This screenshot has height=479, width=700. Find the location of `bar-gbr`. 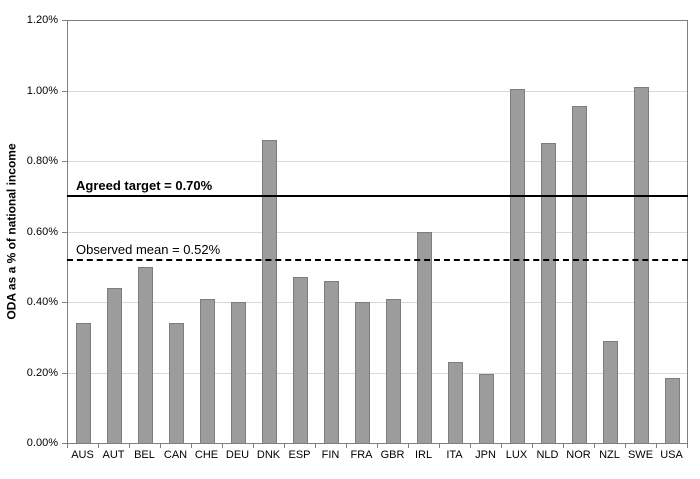

bar-gbr is located at coordinates (393, 370).